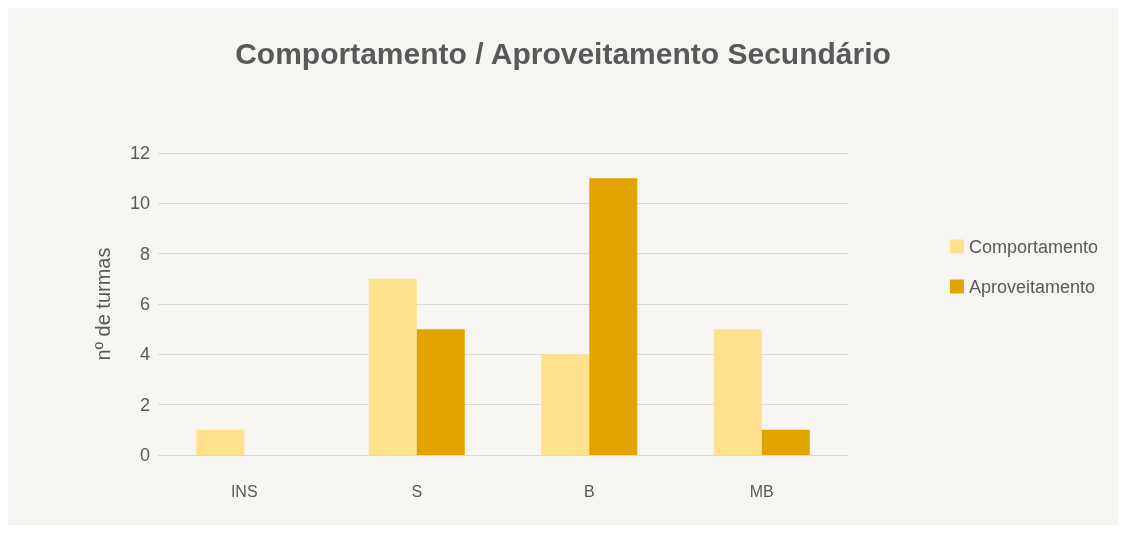 This screenshot has height=533, width=1130. I want to click on y-tick-label: 0, so click(144, 455).